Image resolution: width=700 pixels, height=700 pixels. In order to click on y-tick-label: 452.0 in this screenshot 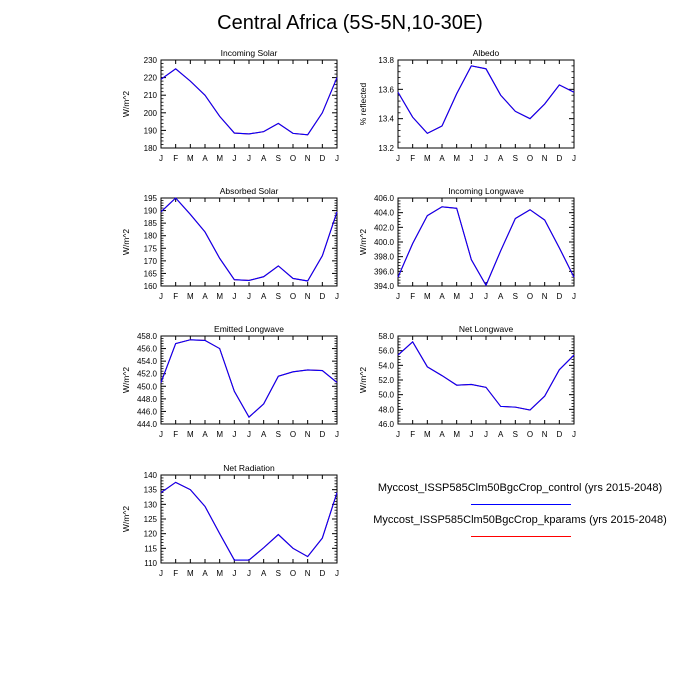, I will do `click(147, 374)`.